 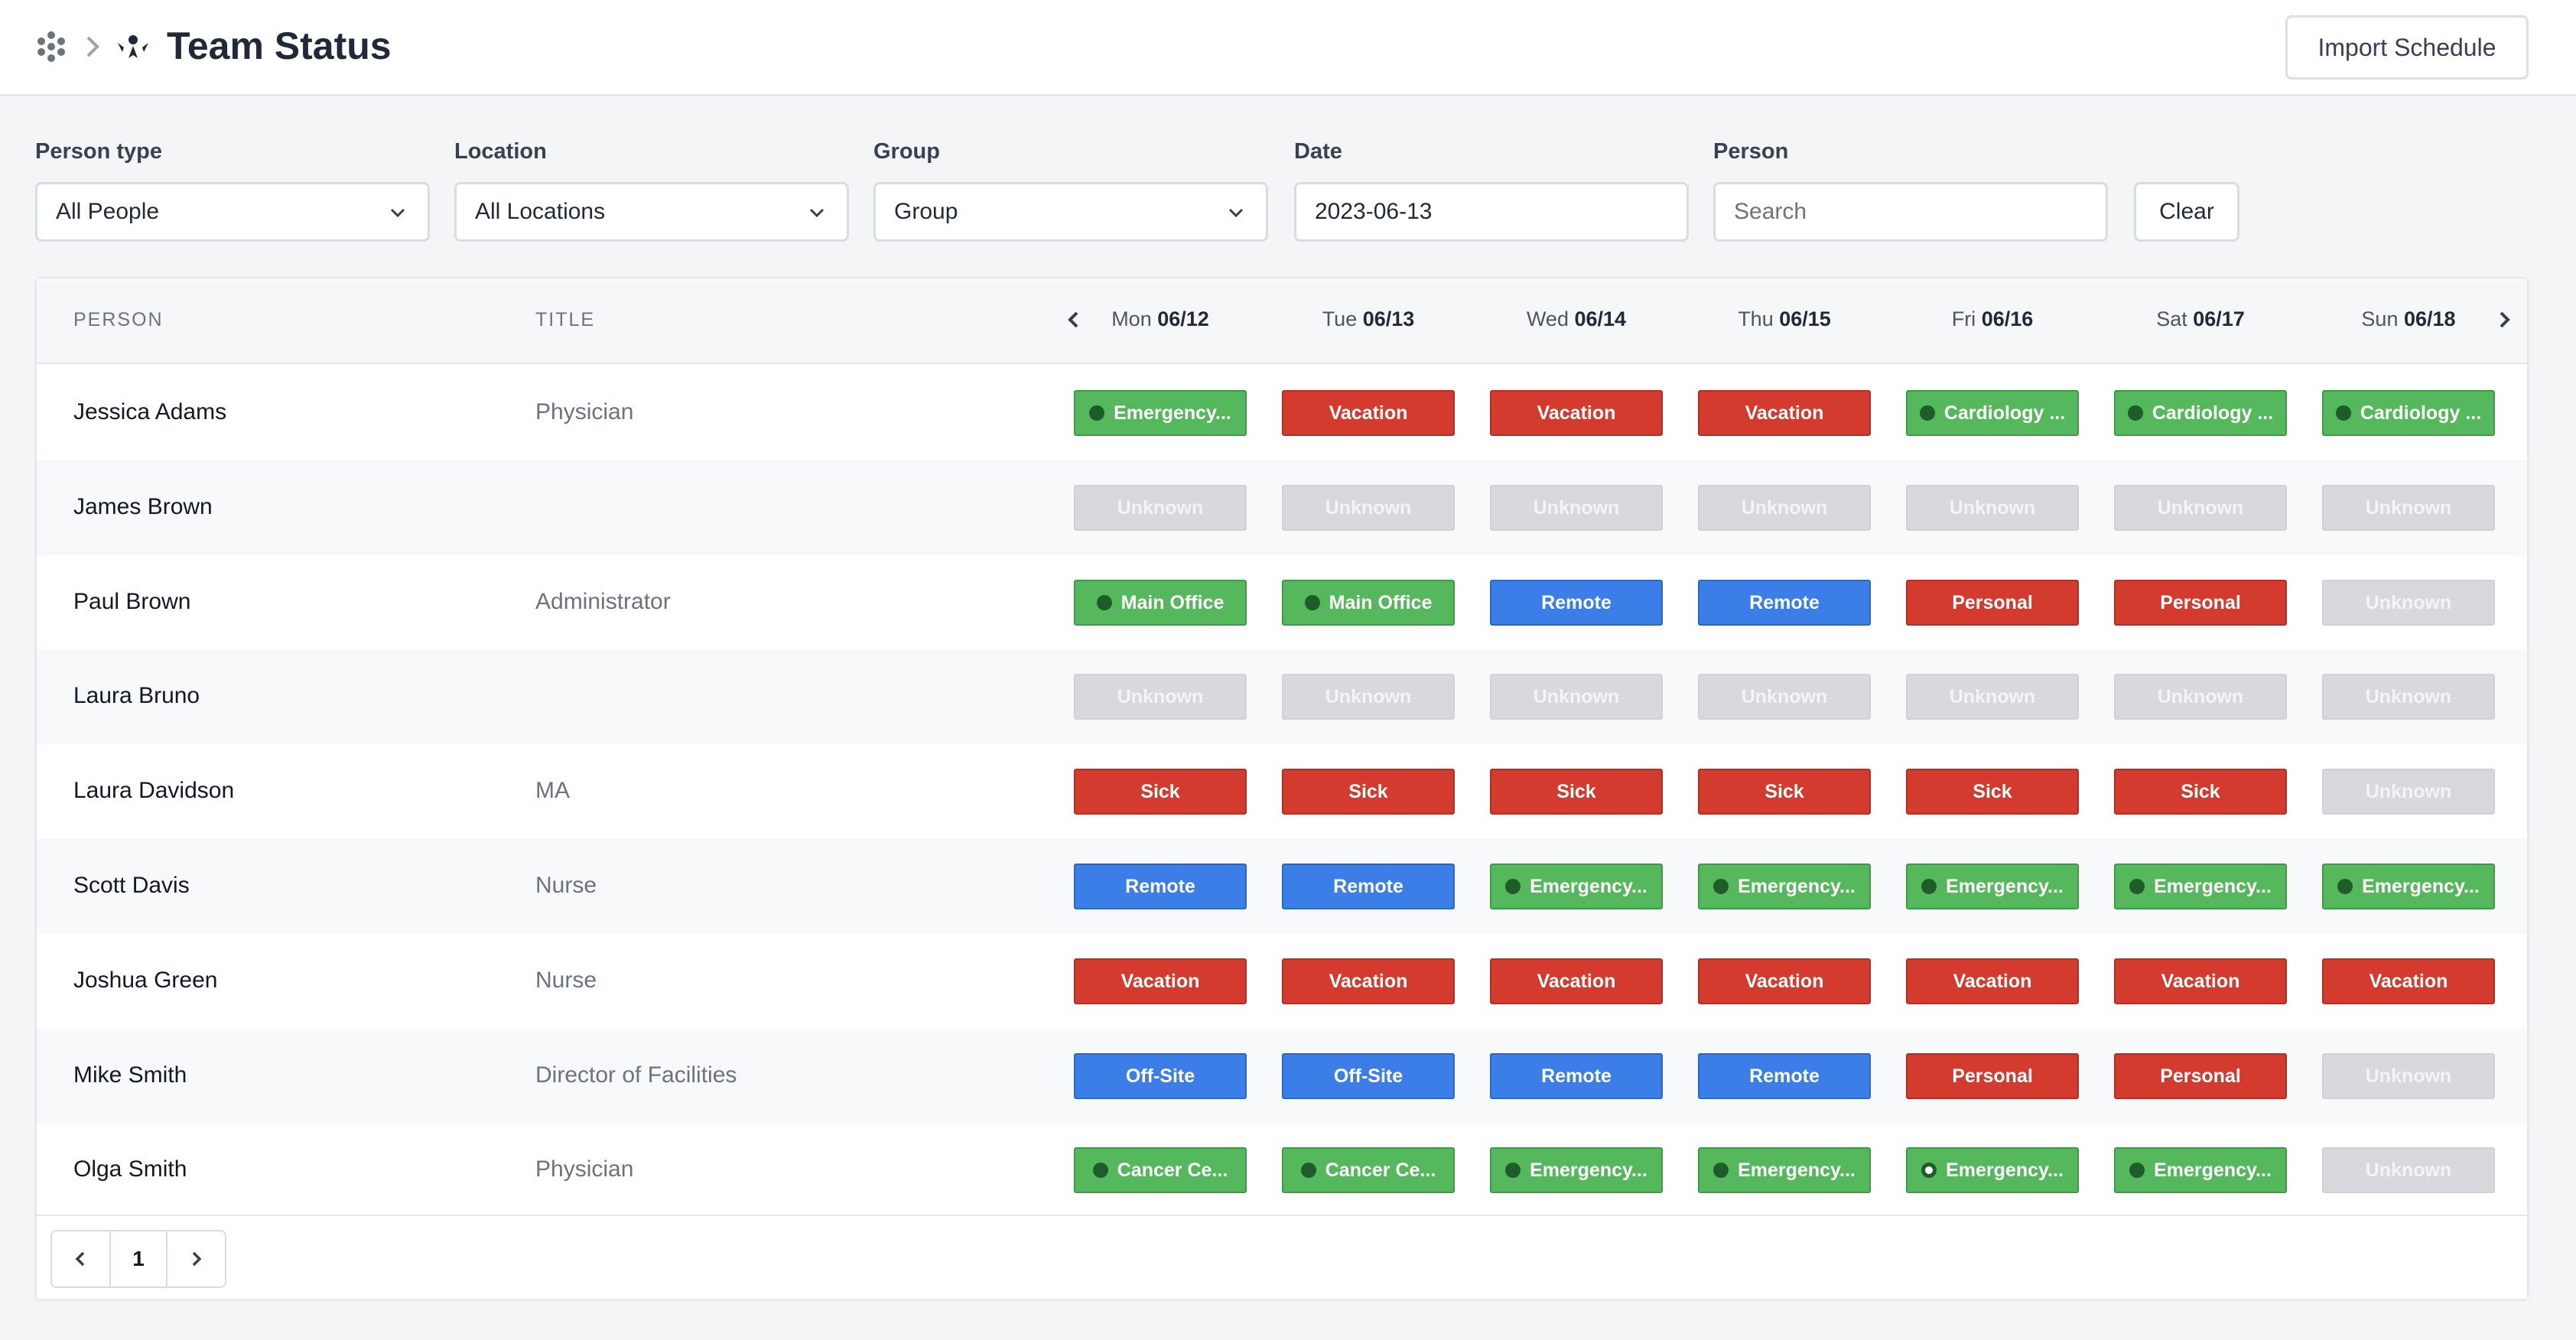 What do you see at coordinates (145, 980) in the screenshot?
I see `person-name: Joshua Green` at bounding box center [145, 980].